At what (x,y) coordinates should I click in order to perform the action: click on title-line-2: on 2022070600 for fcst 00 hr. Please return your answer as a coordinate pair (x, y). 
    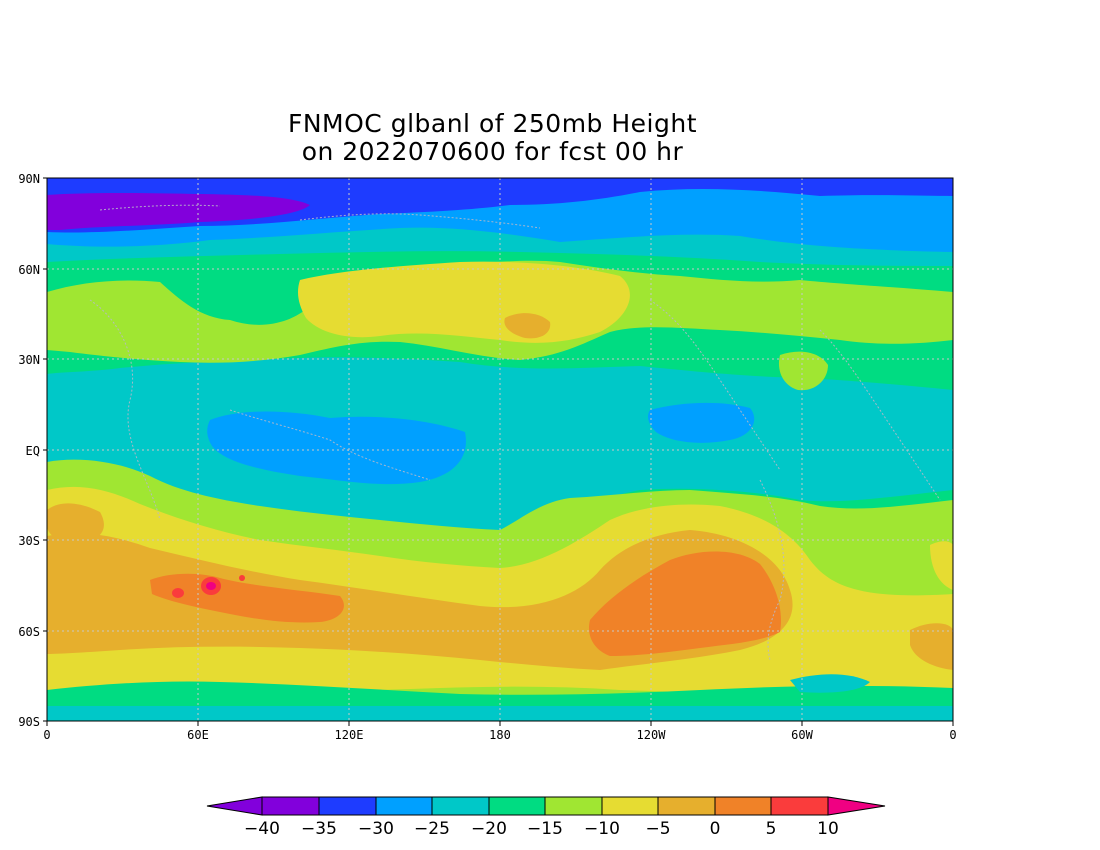
    Looking at the image, I should click on (492, 151).